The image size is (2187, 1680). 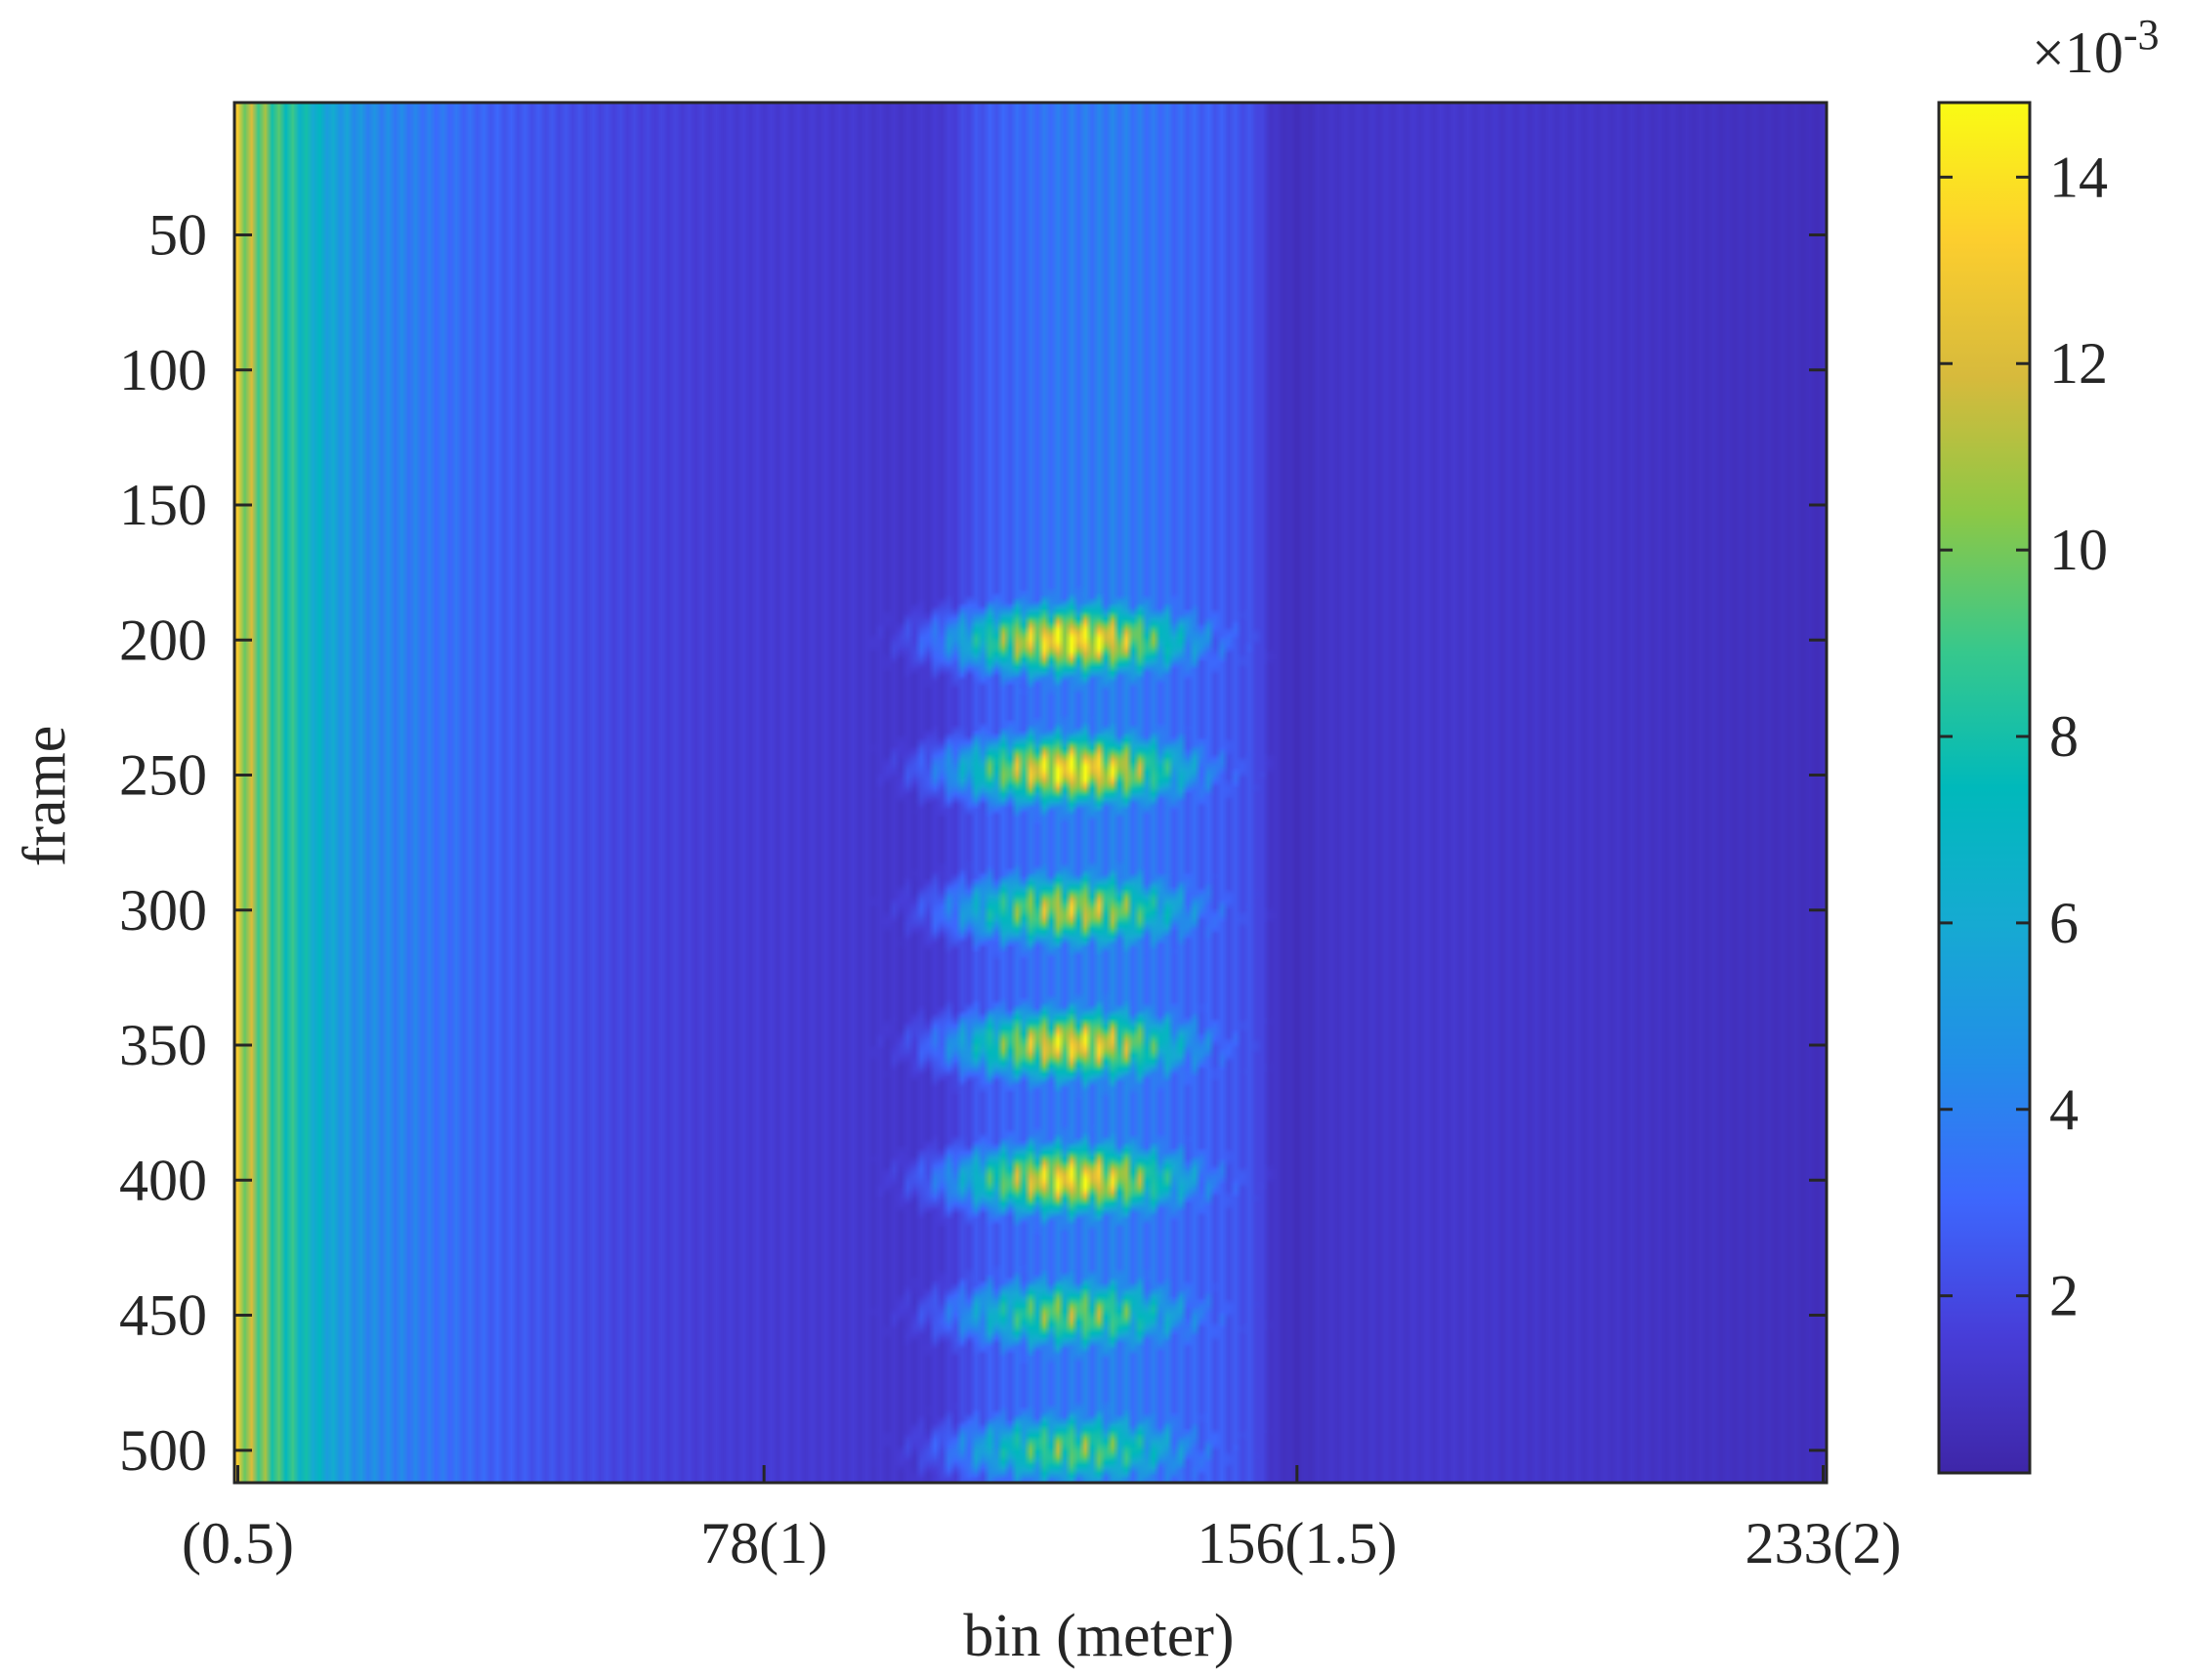 I want to click on y-tick-label: 350, so click(x=163, y=1045).